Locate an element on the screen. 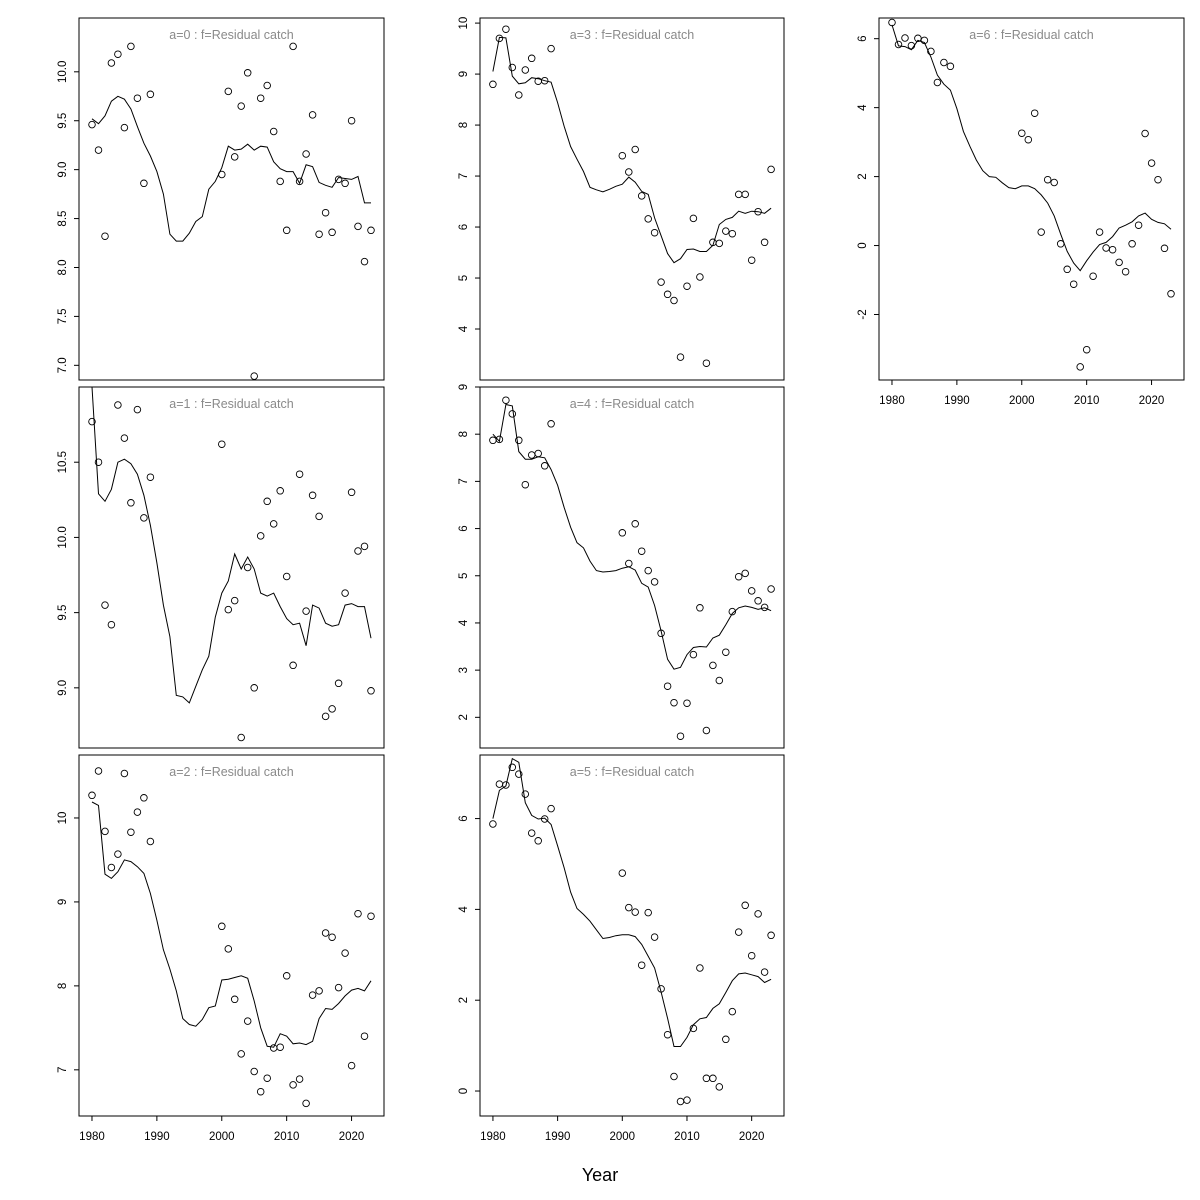  y-tick-label: 9.0 is located at coordinates (63, 688).